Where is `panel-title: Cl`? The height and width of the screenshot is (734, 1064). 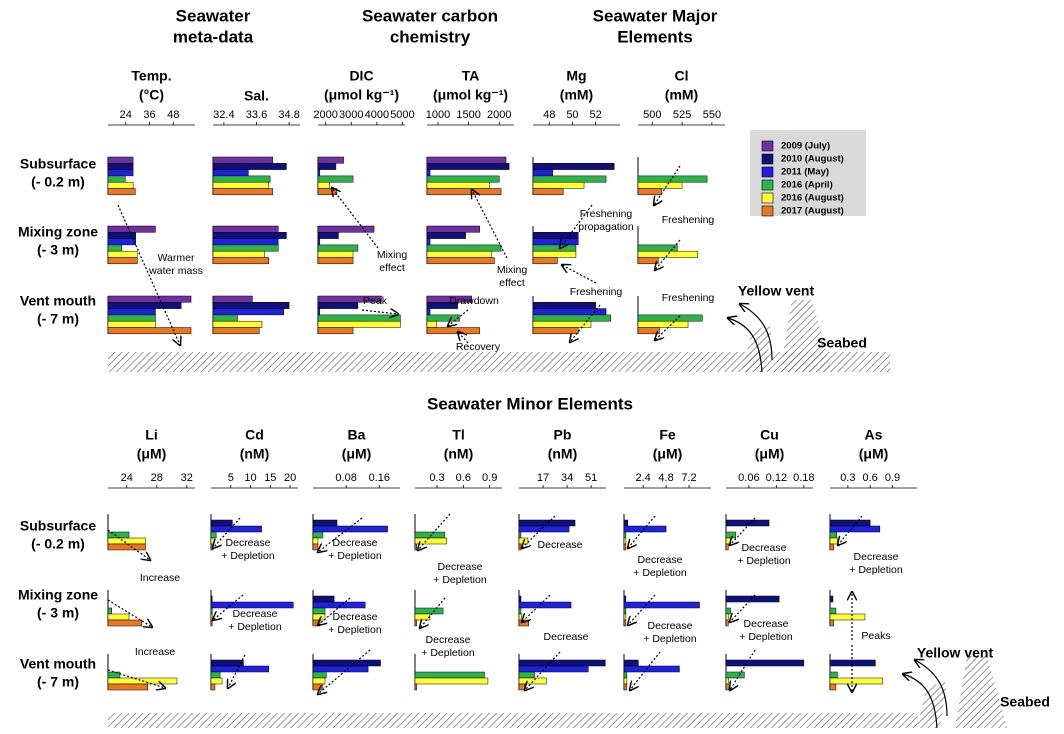 panel-title: Cl is located at coordinates (682, 76).